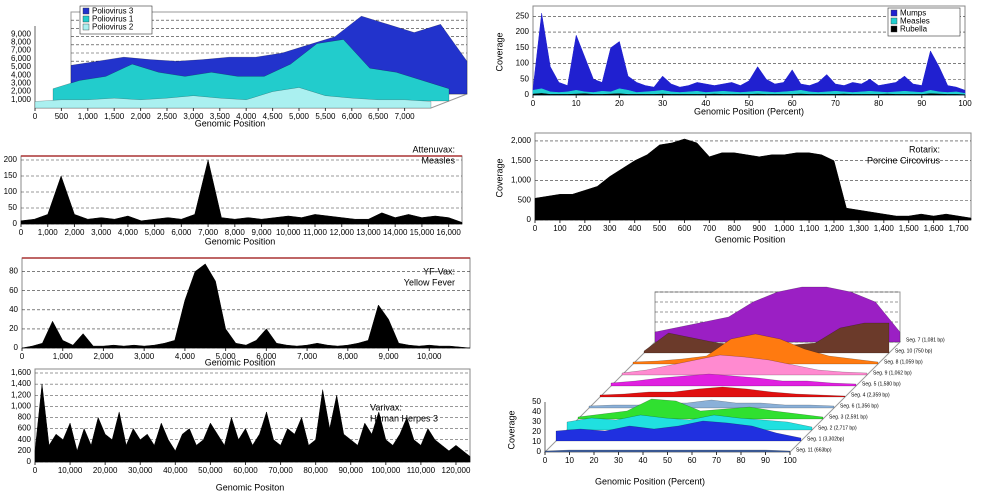 The image size is (992, 496). I want to click on y-tick-label: 8,000, so click(21, 42).